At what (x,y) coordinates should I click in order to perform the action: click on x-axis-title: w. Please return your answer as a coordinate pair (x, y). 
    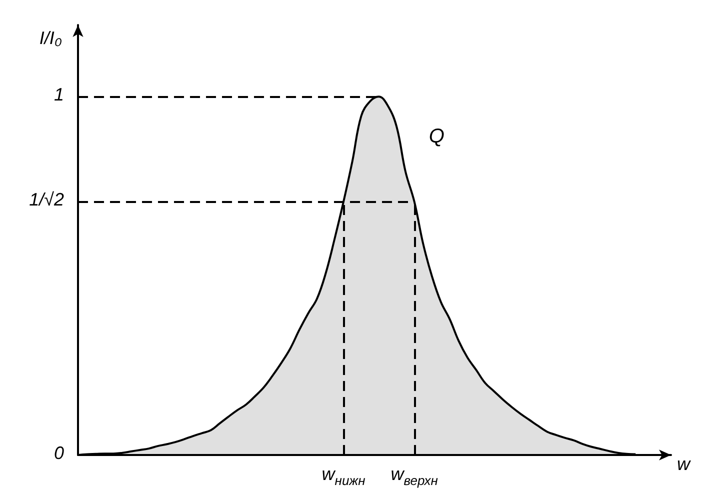
    Looking at the image, I should click on (684, 464).